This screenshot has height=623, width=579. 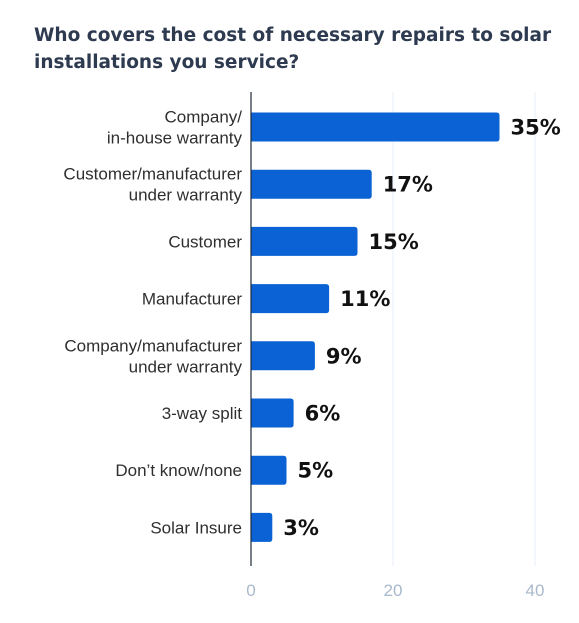 What do you see at coordinates (344, 356) in the screenshot?
I see `value-label-4: 9%` at bounding box center [344, 356].